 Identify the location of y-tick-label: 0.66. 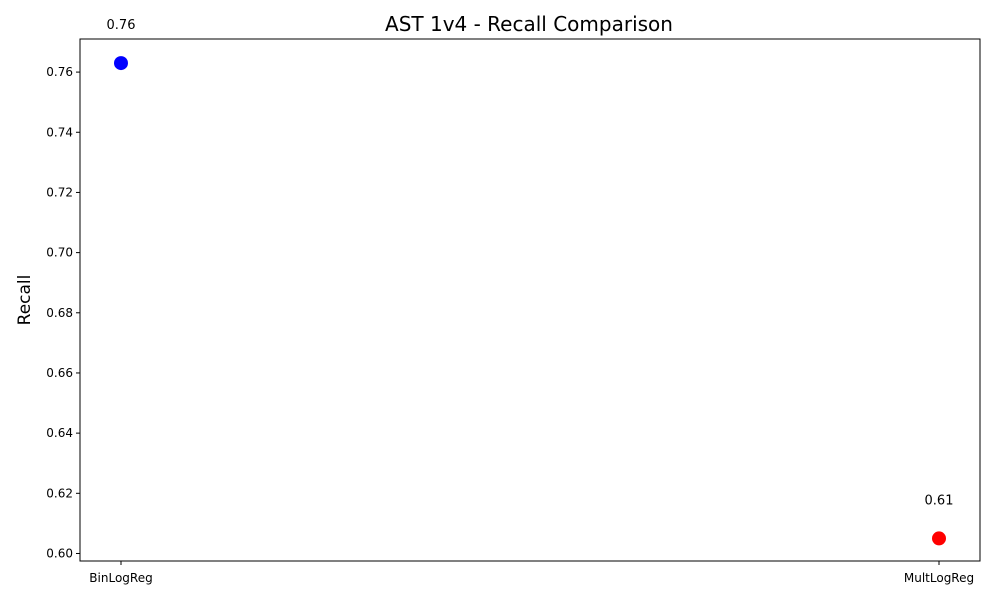
(59, 373).